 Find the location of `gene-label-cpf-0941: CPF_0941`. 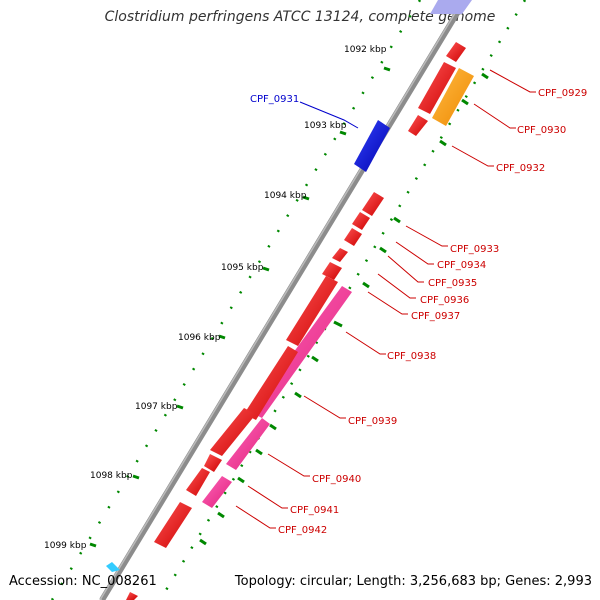

gene-label-cpf-0941: CPF_0941 is located at coordinates (314, 510).